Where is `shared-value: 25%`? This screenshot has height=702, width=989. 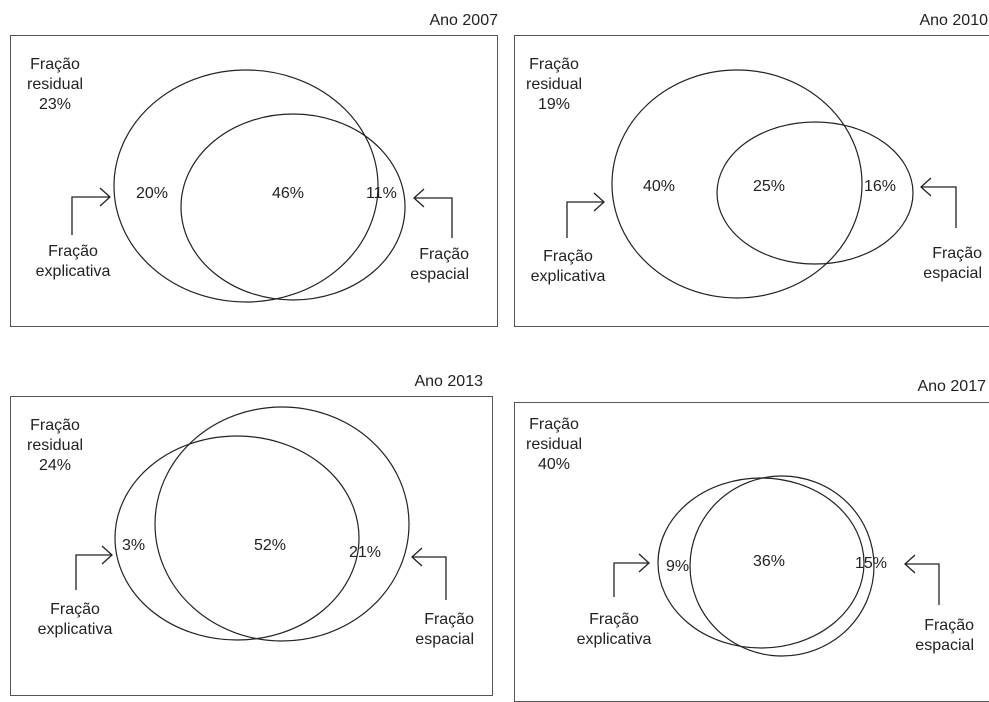 shared-value: 25% is located at coordinates (769, 186).